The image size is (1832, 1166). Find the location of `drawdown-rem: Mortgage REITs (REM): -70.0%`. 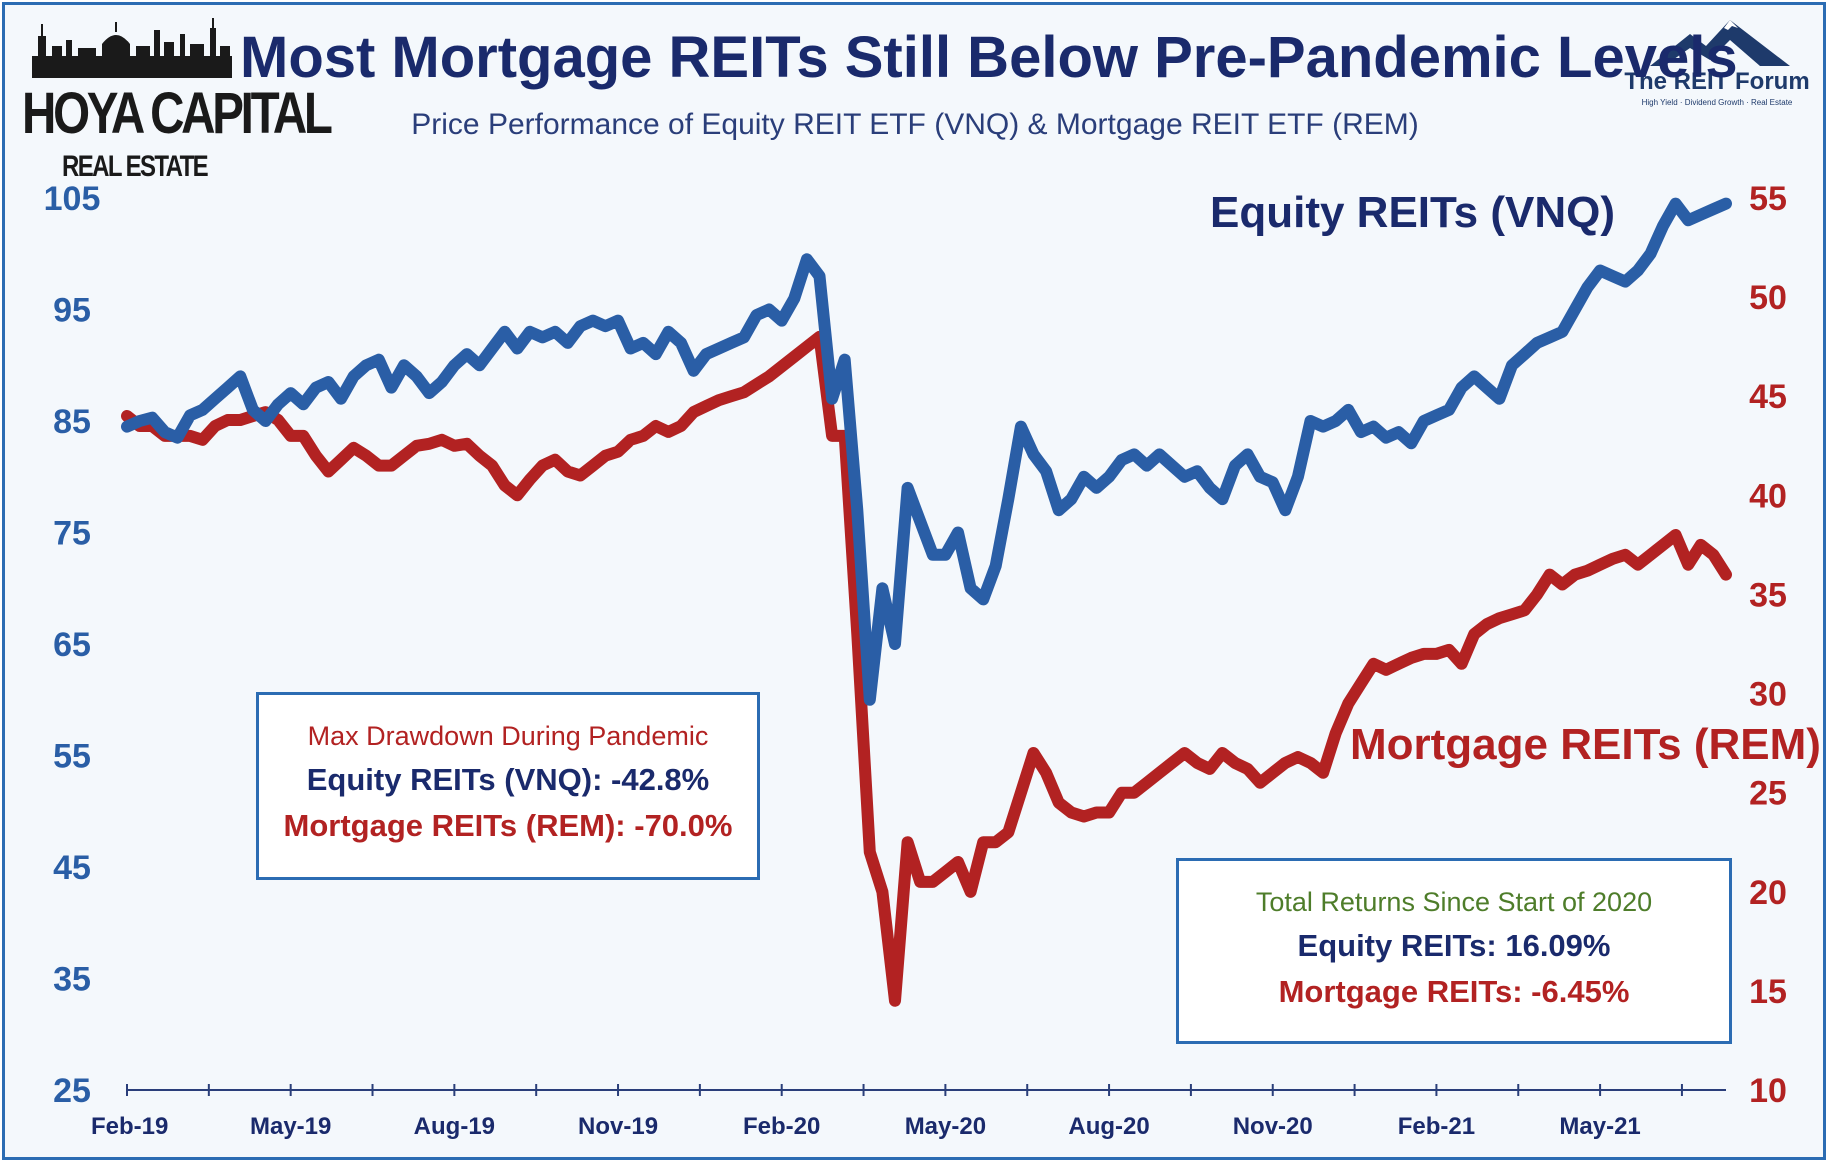

drawdown-rem: Mortgage REITs (REM): -70.0% is located at coordinates (508, 825).